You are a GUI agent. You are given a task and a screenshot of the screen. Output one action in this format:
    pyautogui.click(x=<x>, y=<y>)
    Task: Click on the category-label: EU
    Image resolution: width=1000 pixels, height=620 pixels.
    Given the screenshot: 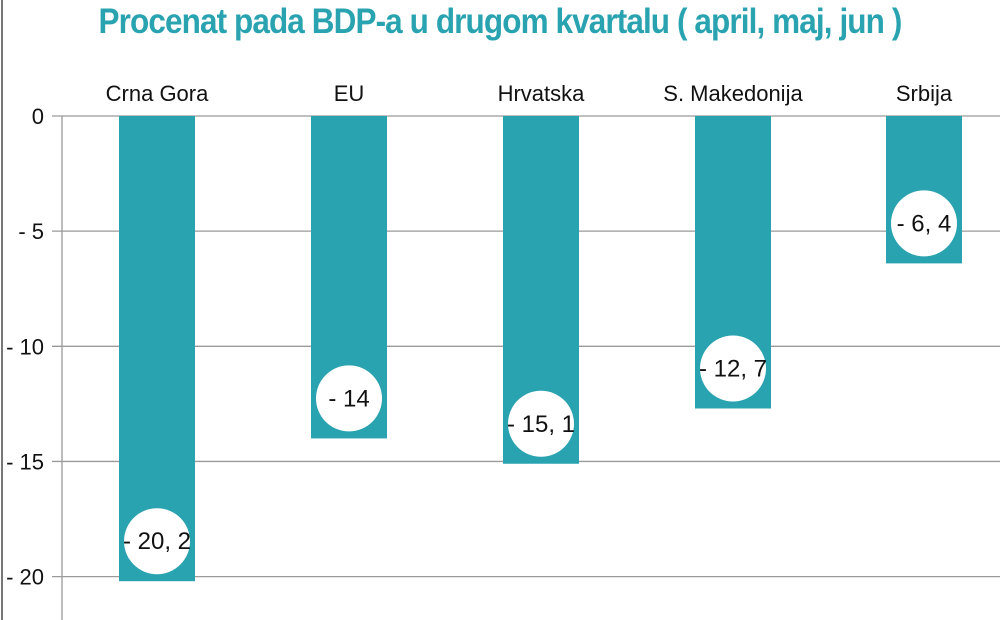 What is the action you would take?
    pyautogui.click(x=349, y=93)
    